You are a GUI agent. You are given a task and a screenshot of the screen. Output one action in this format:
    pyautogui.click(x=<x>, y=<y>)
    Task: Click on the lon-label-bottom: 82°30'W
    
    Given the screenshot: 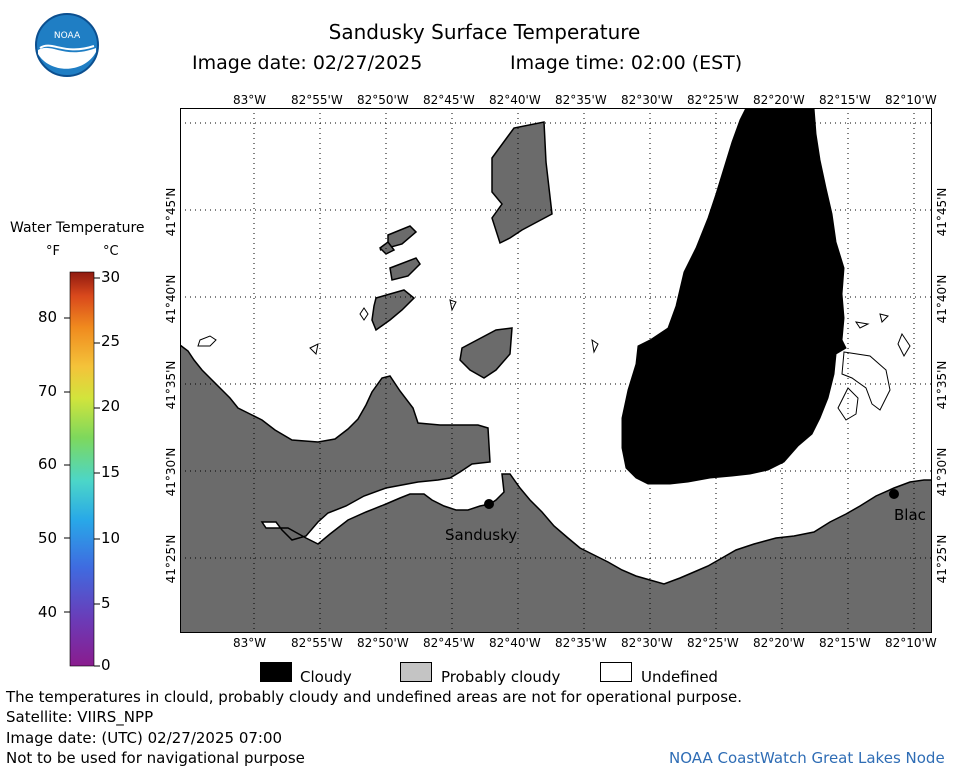 What is the action you would take?
    pyautogui.click(x=647, y=643)
    